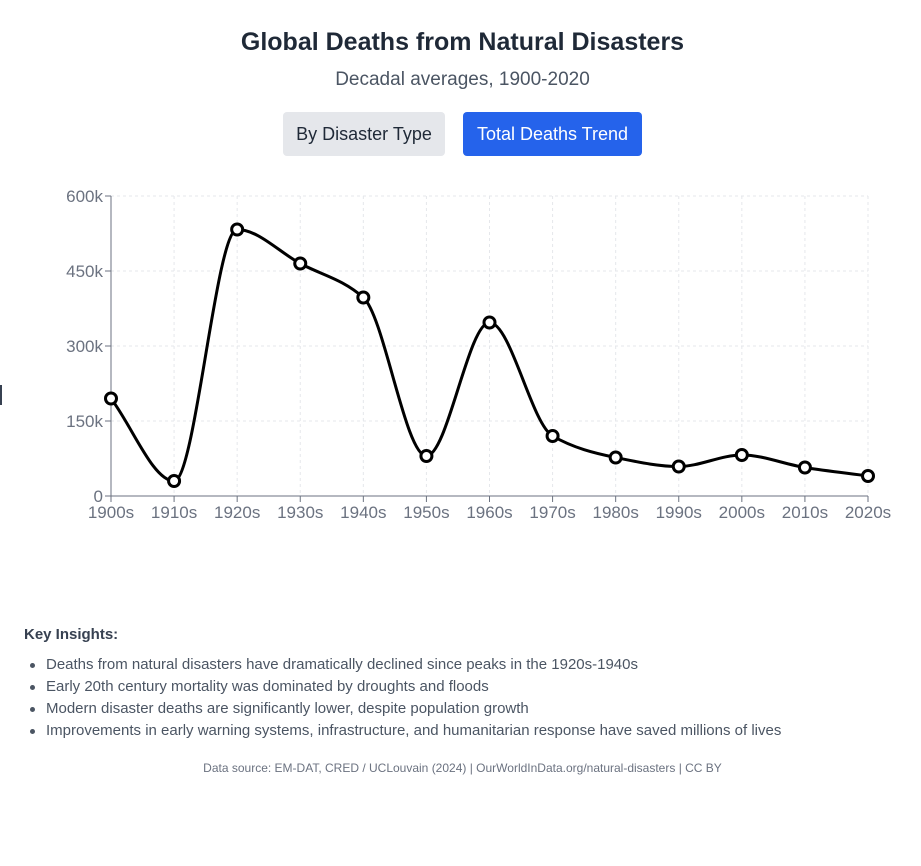 Image resolution: width=921 pixels, height=866 pixels. What do you see at coordinates (1, 395) in the screenshot?
I see `left-edge-marker` at bounding box center [1, 395].